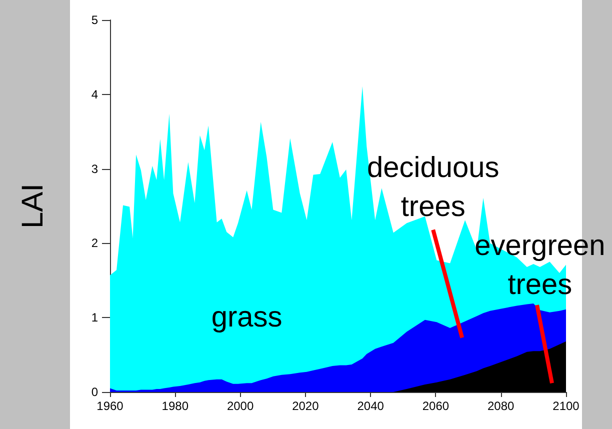 This screenshot has width=612, height=429. What do you see at coordinates (94, 243) in the screenshot?
I see `y-tick-label: 2` at bounding box center [94, 243].